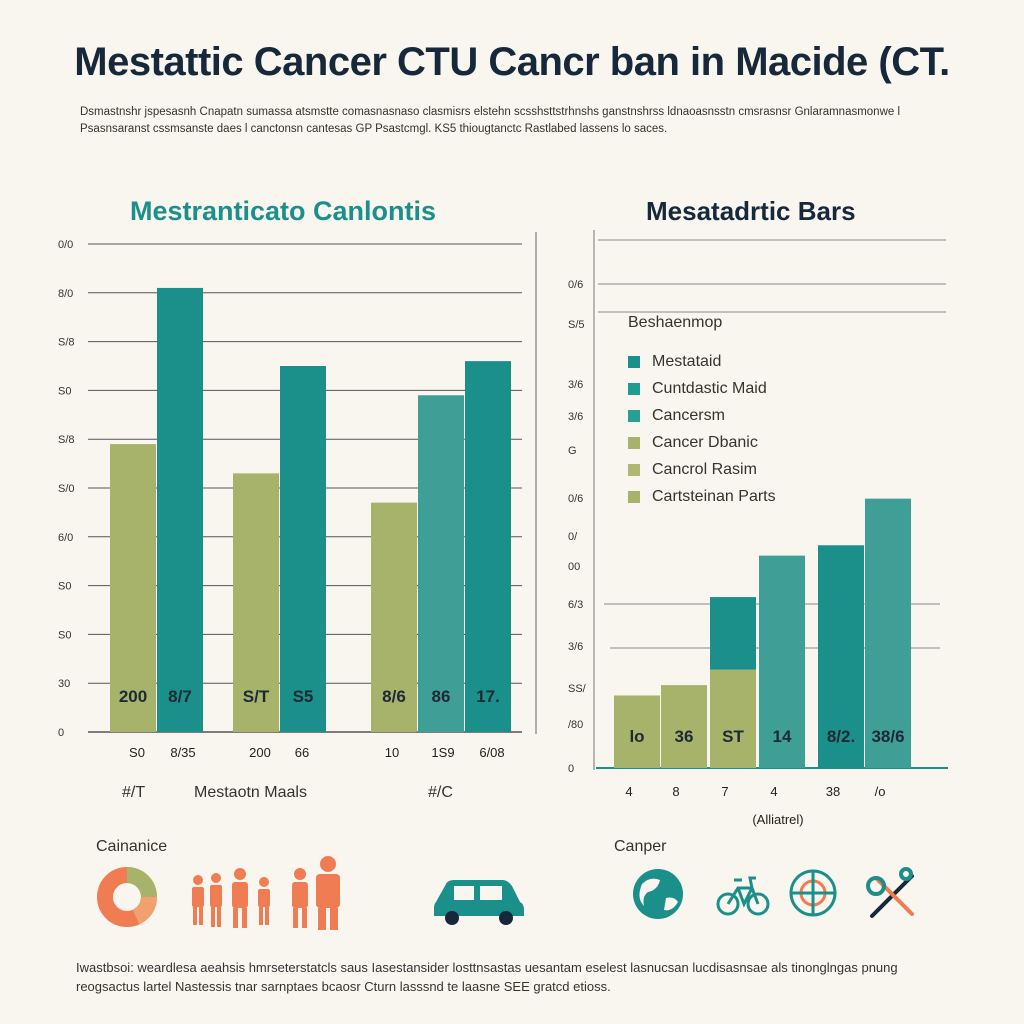 The height and width of the screenshot is (1024, 1024). What do you see at coordinates (303, 696) in the screenshot?
I see `left-bar-data-label: S5` at bounding box center [303, 696].